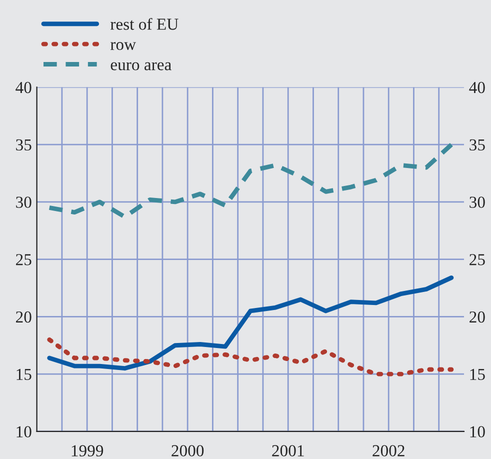  Describe the element at coordinates (477, 145) in the screenshot. I see `y2-tick-label: 35` at that location.